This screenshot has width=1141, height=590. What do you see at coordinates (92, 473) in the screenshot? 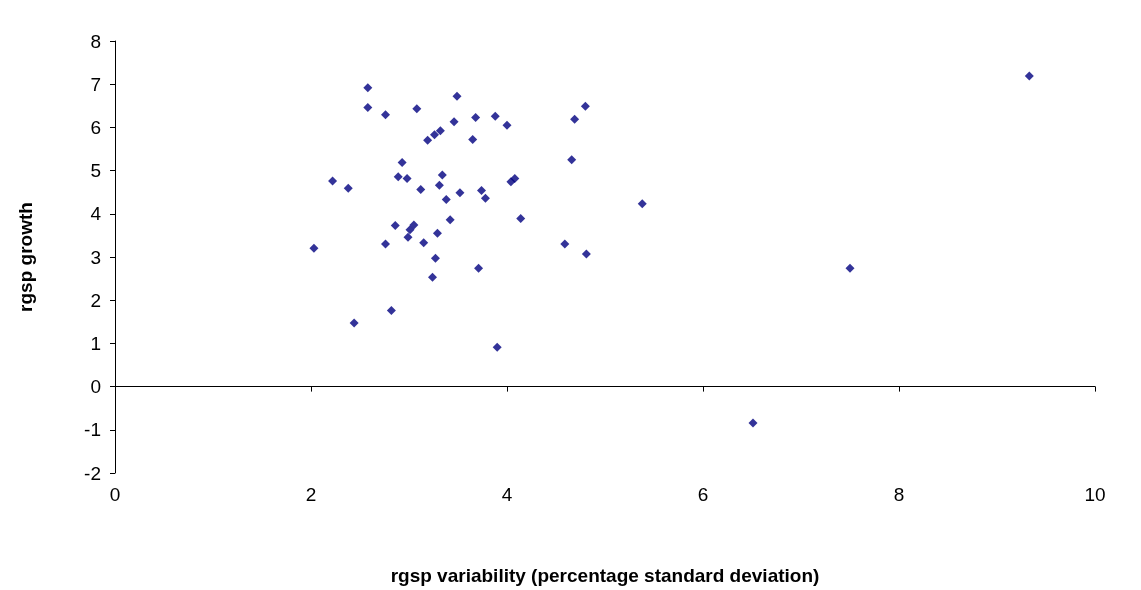
I see `y-tick-label: -2` at bounding box center [92, 473].